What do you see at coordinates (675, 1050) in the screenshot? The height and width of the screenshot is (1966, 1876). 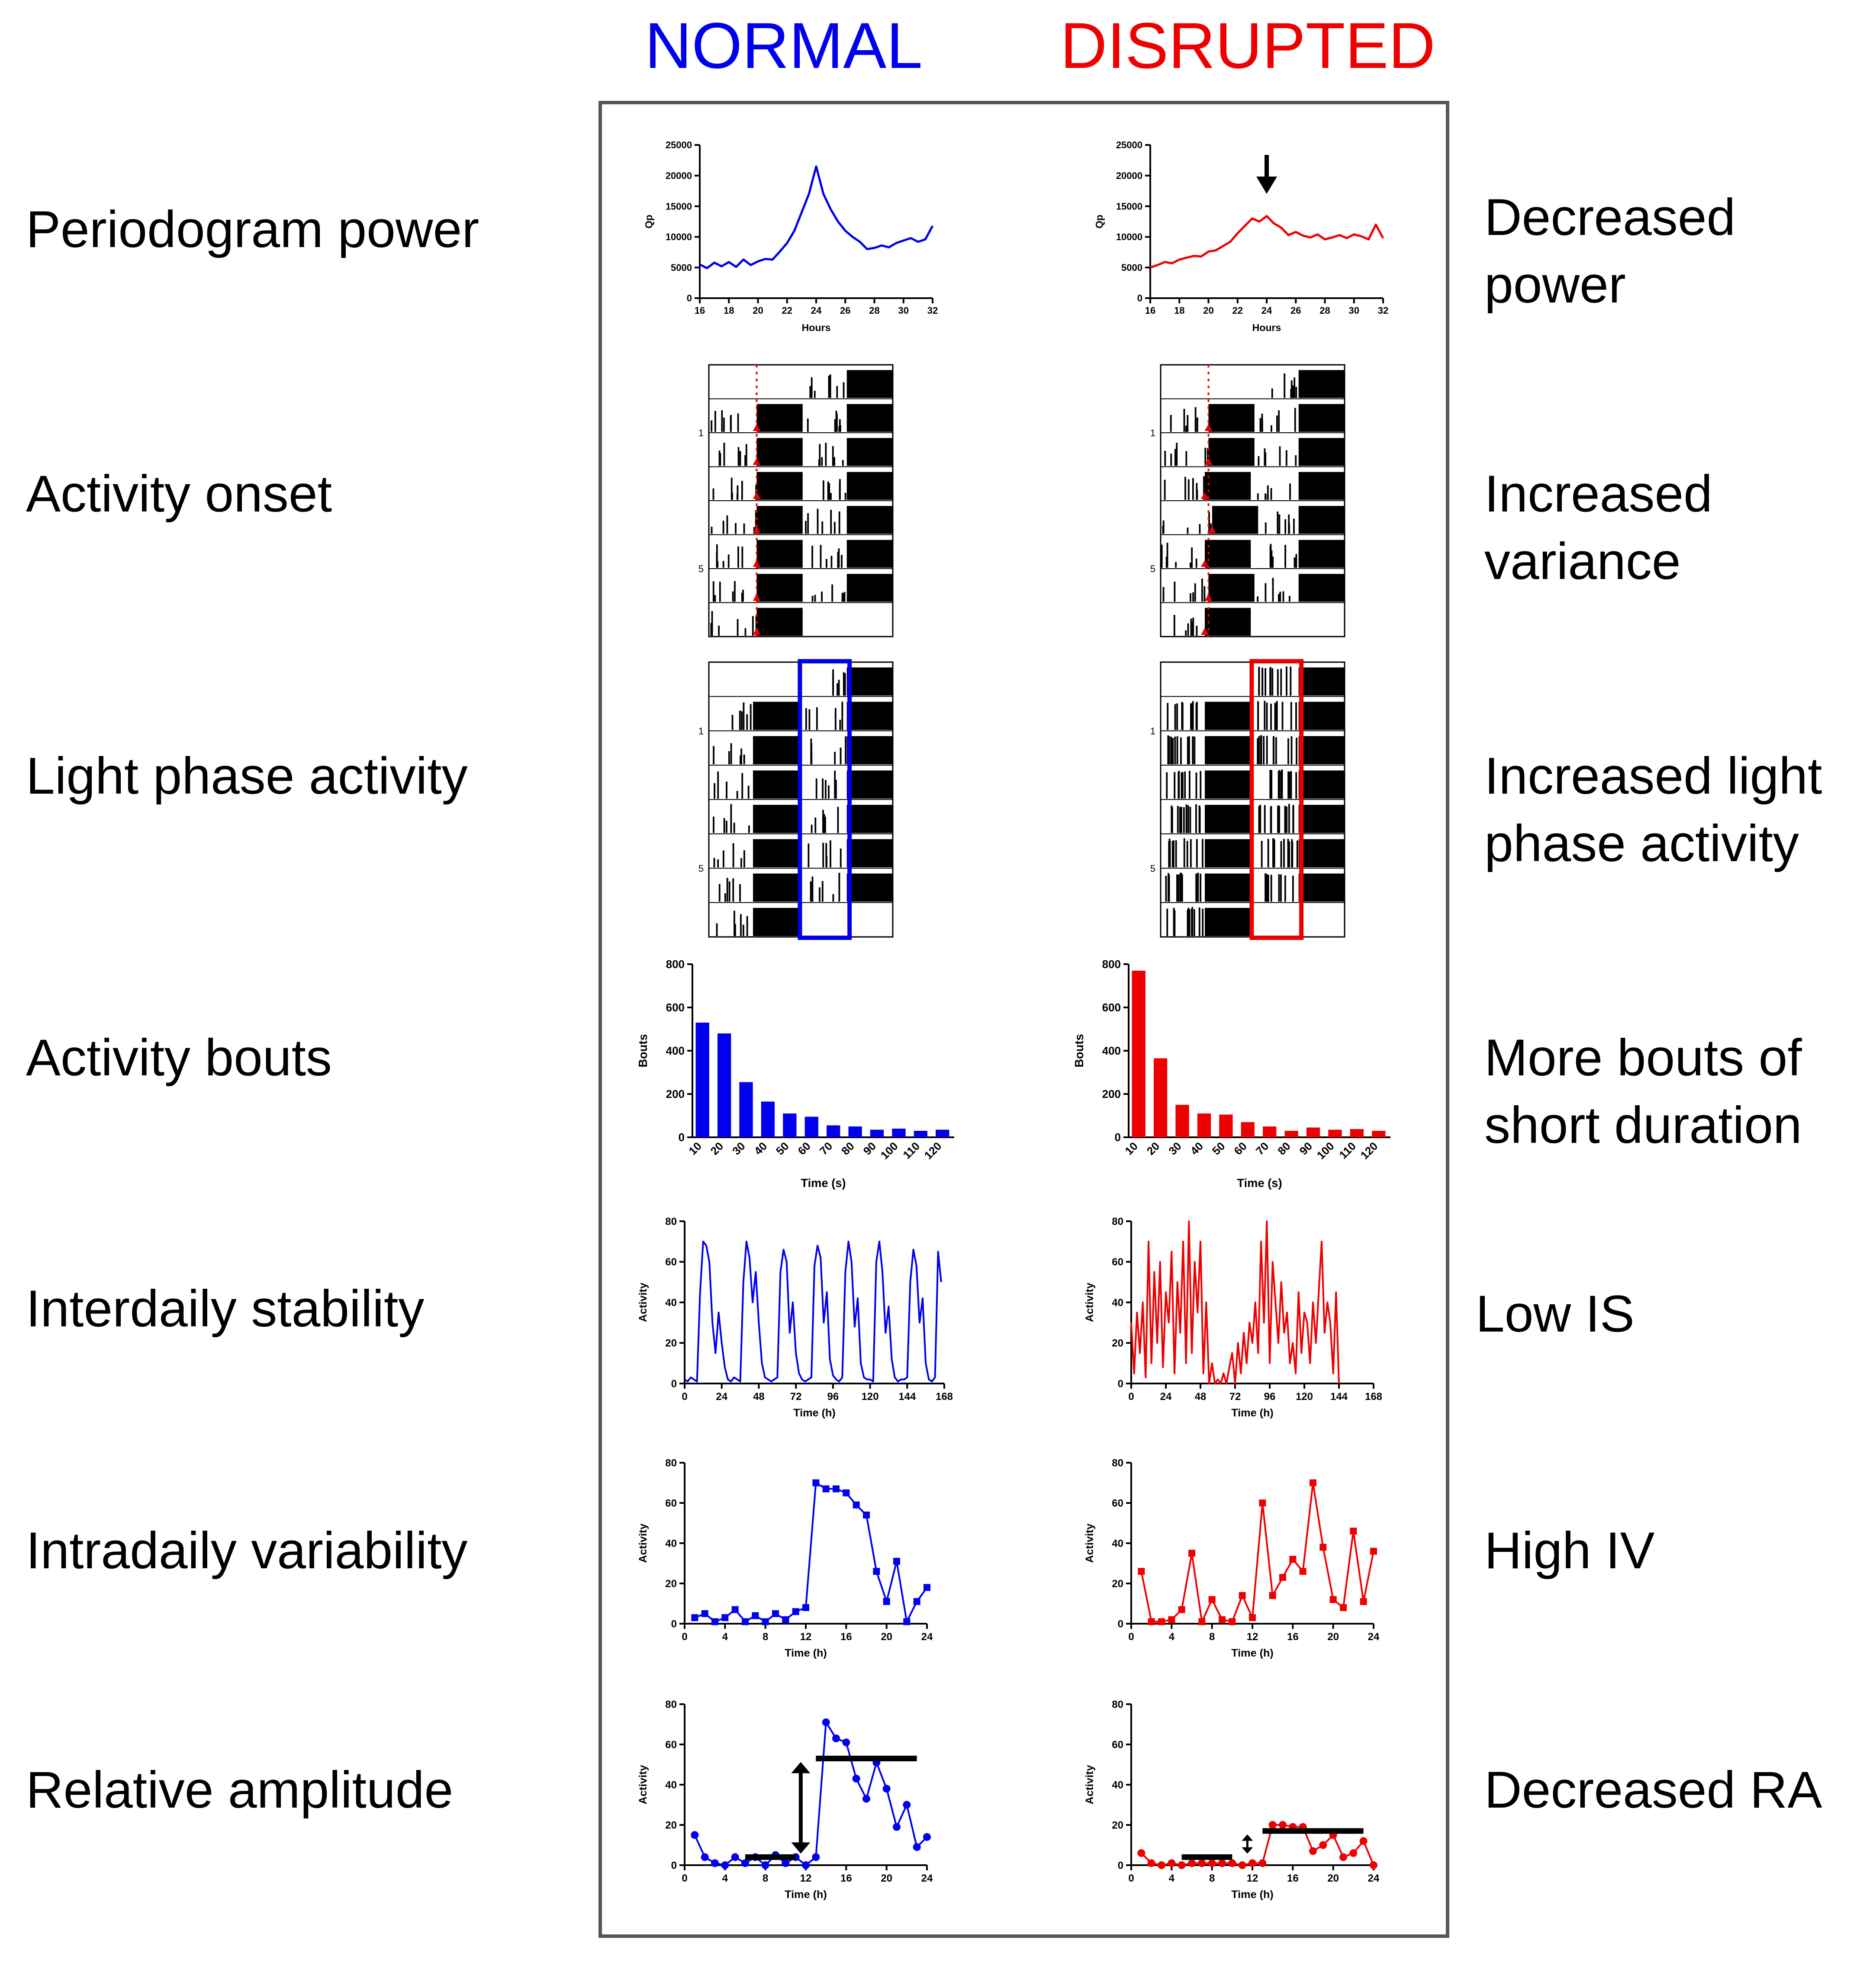 I see `y-tick-label: 400` at bounding box center [675, 1050].